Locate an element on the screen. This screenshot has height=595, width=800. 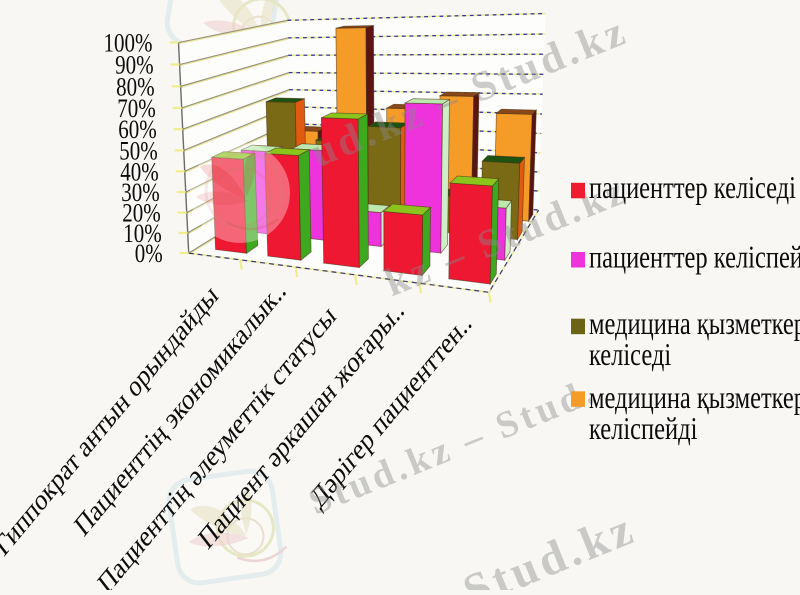
svg-text: 80% is located at coordinates (135, 87).